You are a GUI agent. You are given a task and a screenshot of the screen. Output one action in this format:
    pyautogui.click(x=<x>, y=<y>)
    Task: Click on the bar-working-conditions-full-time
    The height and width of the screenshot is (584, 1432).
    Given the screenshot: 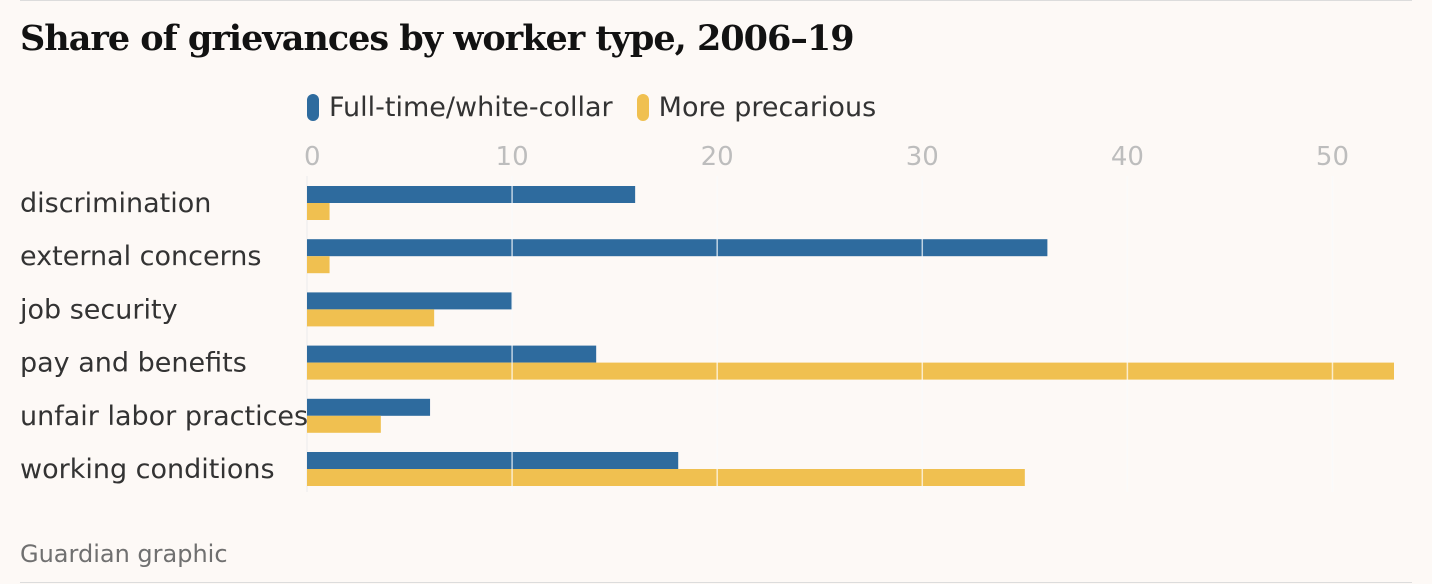 What is the action you would take?
    pyautogui.click(x=493, y=460)
    